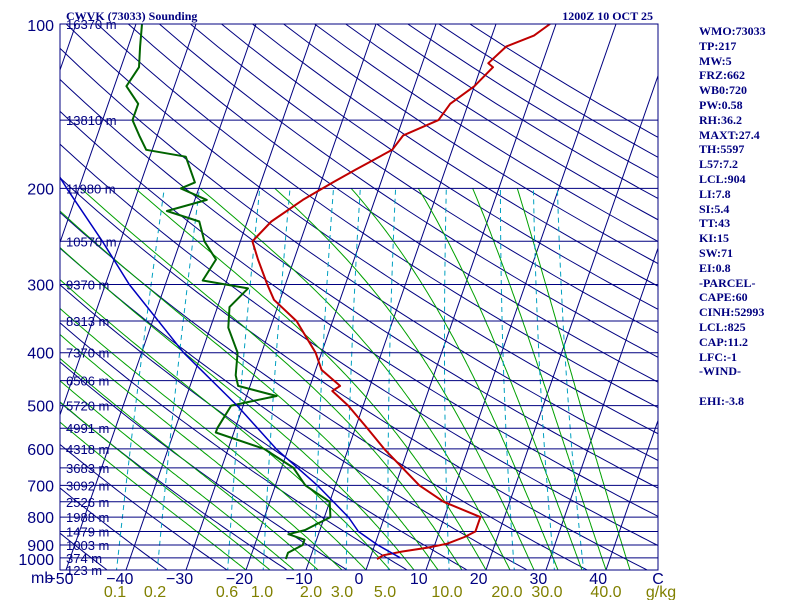 This screenshot has width=800, height=600. What do you see at coordinates (87, 381) in the screenshot?
I see `height-label: 6506 m` at bounding box center [87, 381].